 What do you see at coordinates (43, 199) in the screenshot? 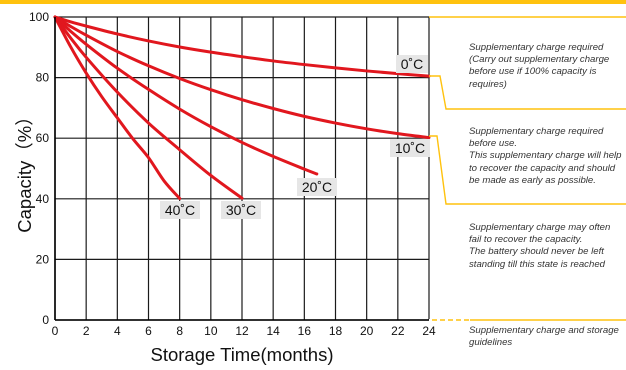
I see `y-tick-label-2: 40` at bounding box center [43, 199].